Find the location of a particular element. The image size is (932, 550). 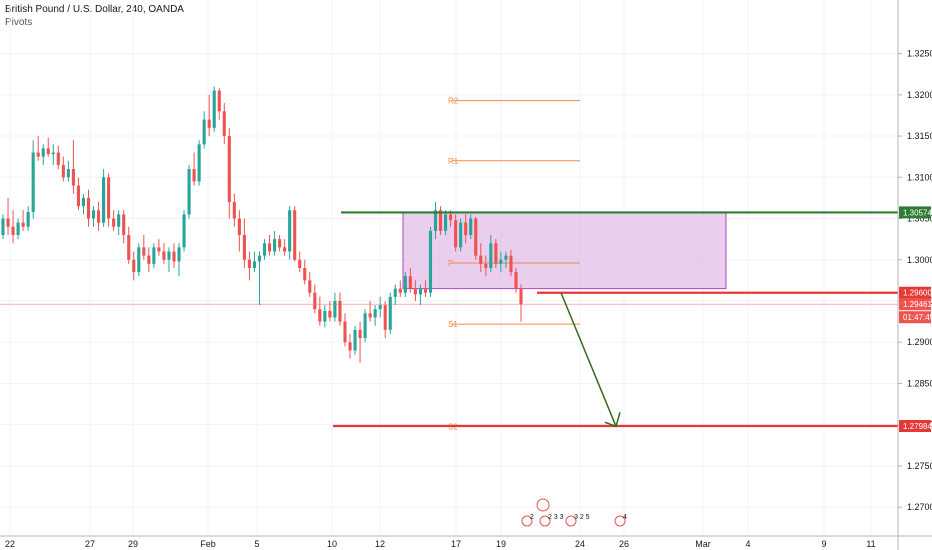

countdown-tag is located at coordinates (915, 317).